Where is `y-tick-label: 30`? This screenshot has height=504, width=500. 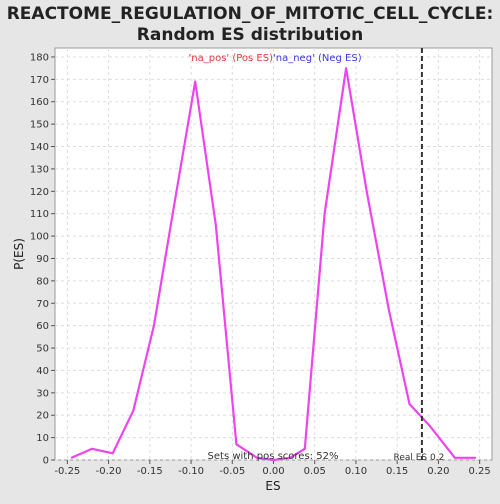 y-tick-label: 30 is located at coordinates (42, 393).